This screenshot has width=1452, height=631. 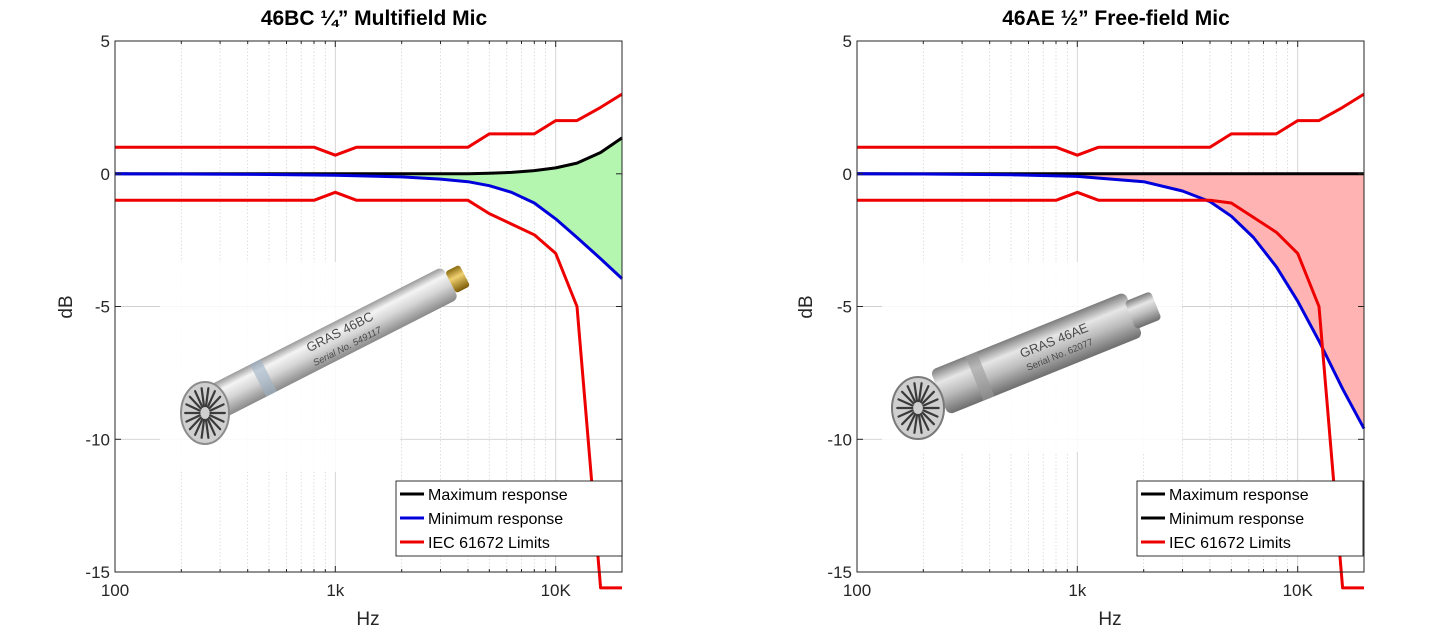 I want to click on chart-1-xtick-label: 10K, so click(x=556, y=590).